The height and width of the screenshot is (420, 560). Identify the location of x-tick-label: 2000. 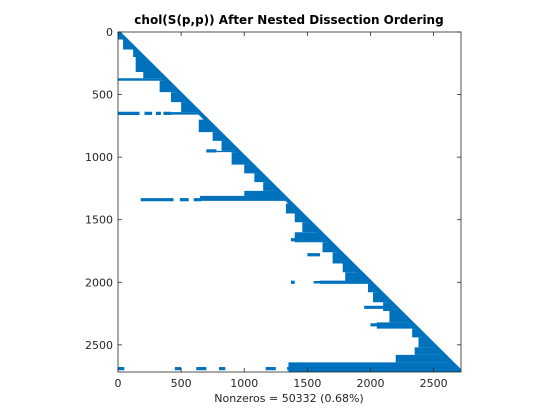
(370, 383).